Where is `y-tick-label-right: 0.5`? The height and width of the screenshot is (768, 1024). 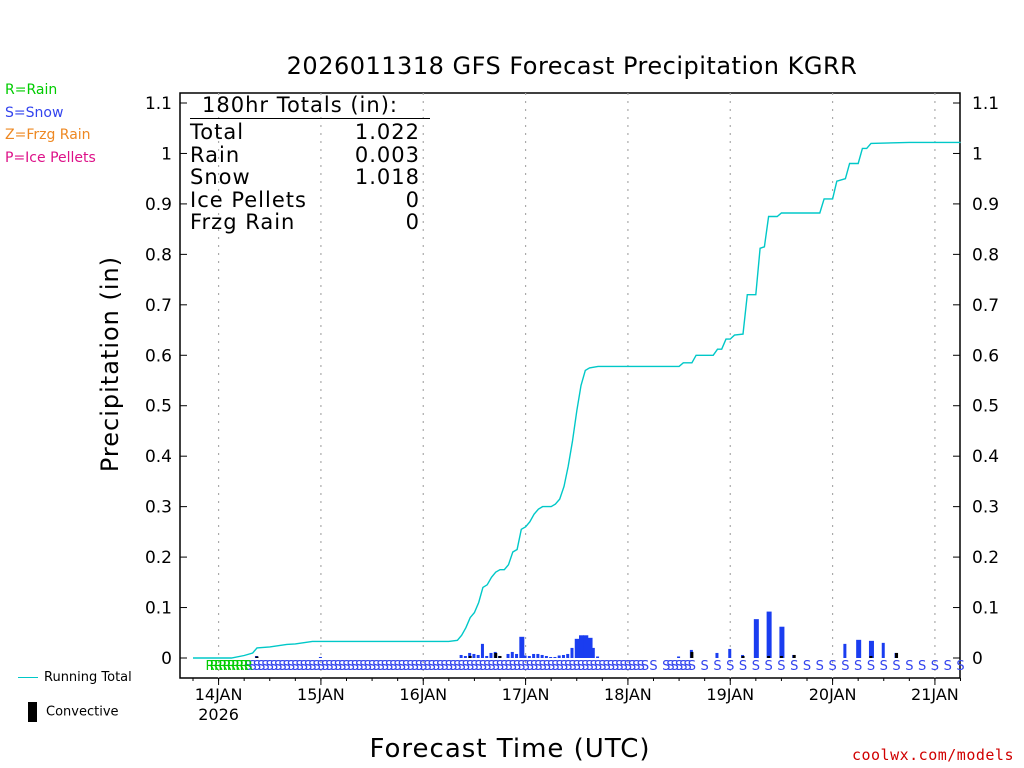 y-tick-label-right: 0.5 is located at coordinates (985, 407).